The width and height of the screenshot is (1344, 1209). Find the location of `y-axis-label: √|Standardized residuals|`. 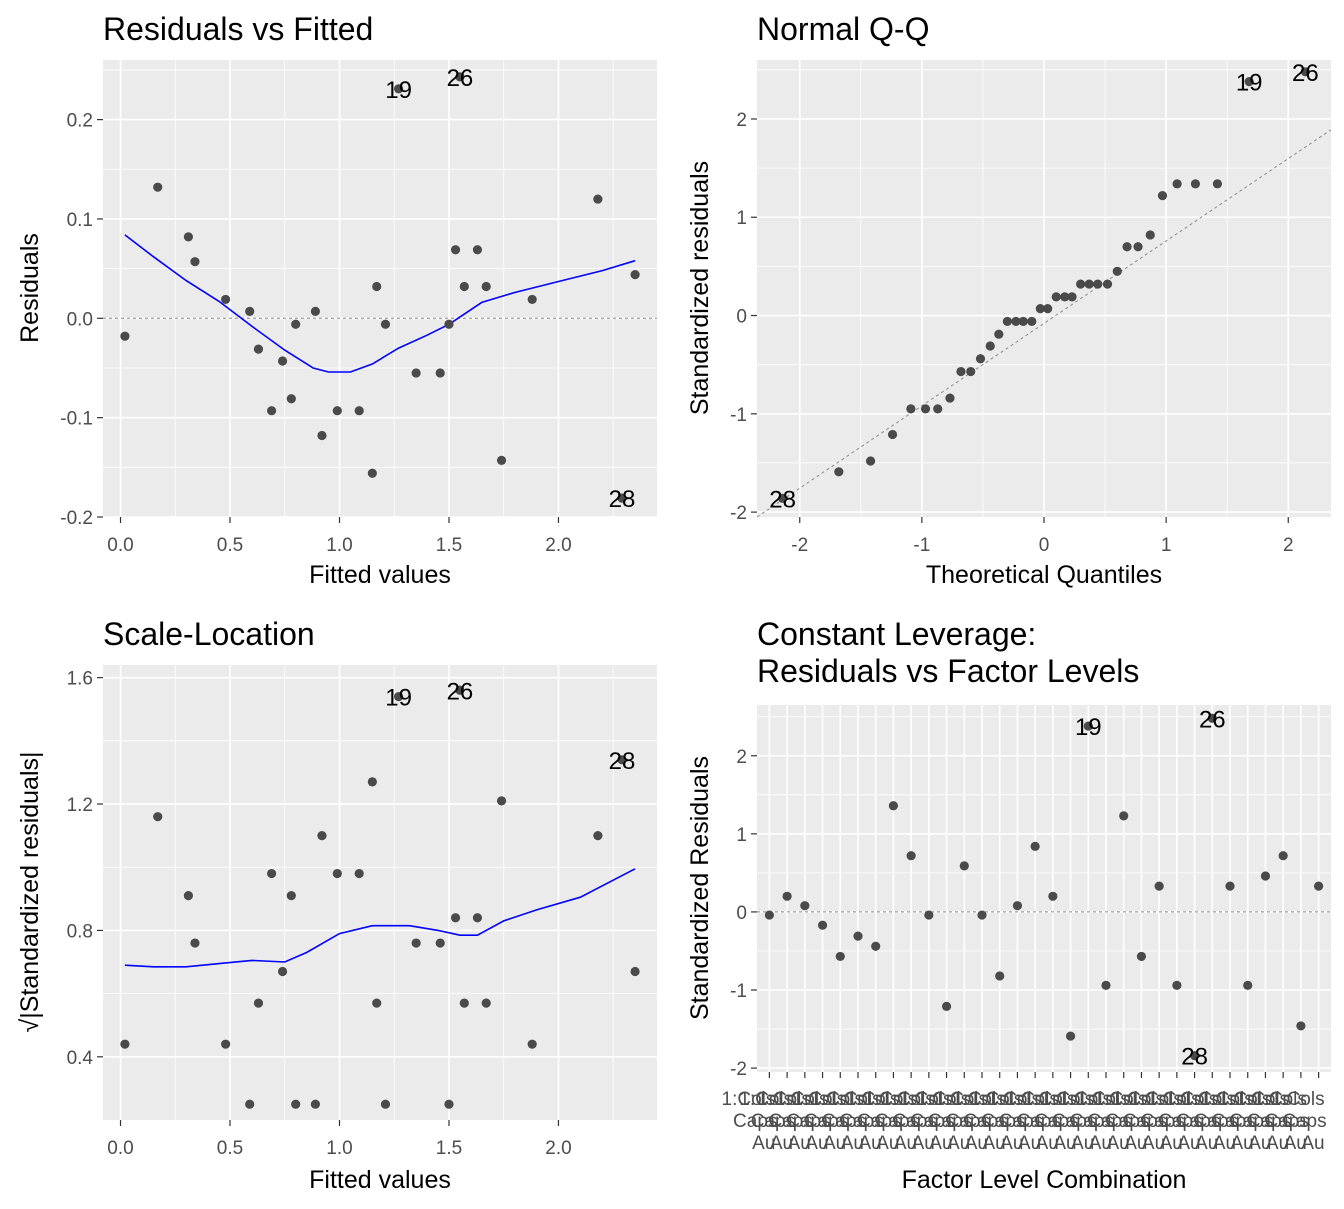

y-axis-label: √|Standardized residuals| is located at coordinates (30, 891).